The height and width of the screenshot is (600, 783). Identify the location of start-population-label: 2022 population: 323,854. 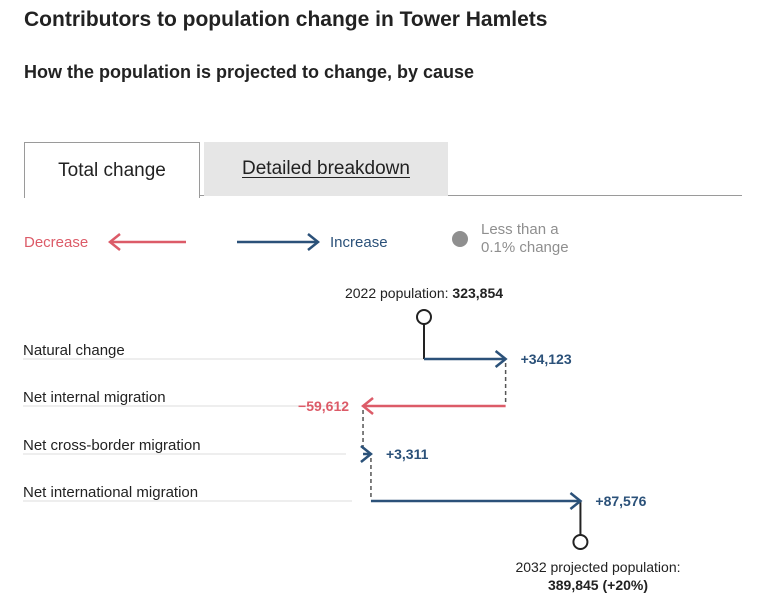
(424, 293).